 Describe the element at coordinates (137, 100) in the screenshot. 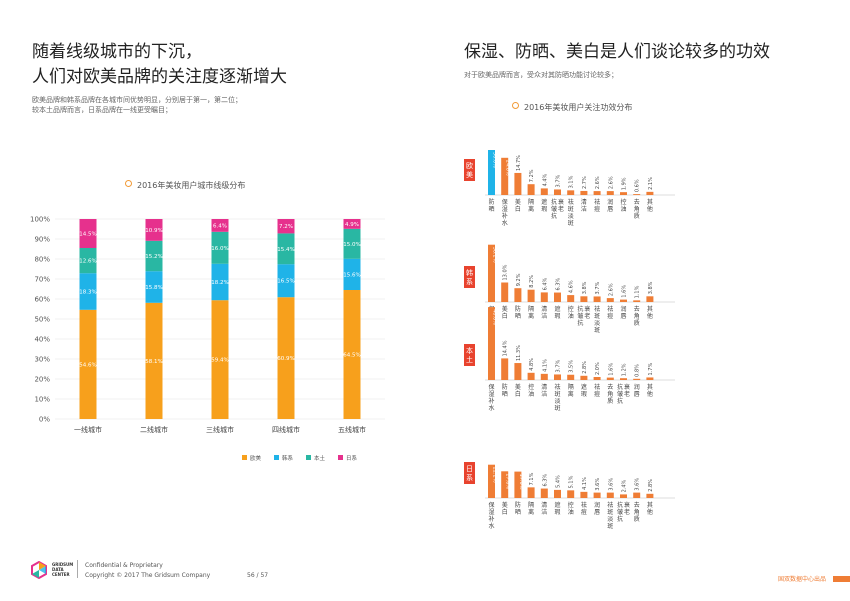

I see `left-subtitle-line1: 欧美品牌和韩系品牌在各城市间优势明显，分别居于第一，第二位；` at that location.